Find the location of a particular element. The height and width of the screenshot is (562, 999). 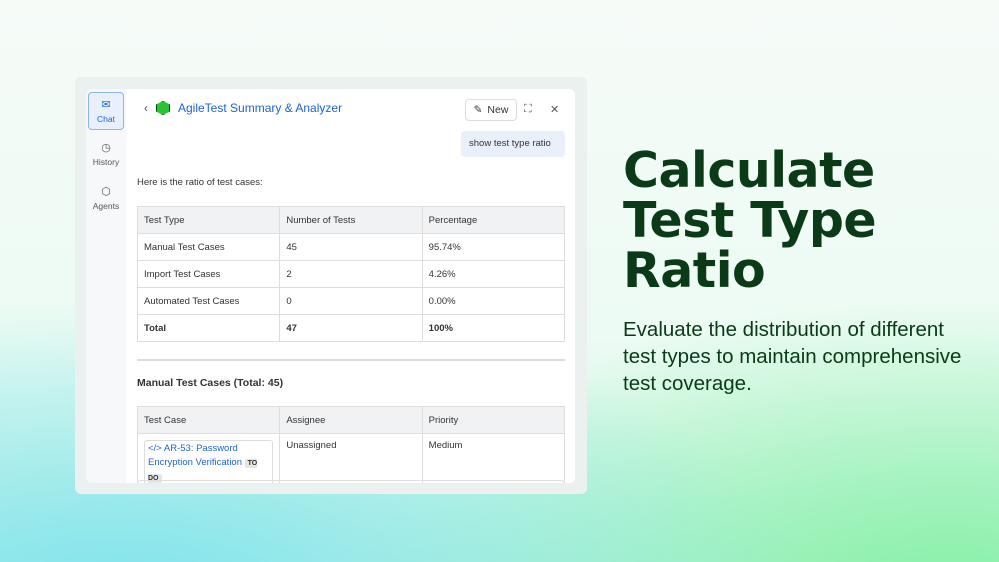

sidebar-item-label: Chat is located at coordinates (106, 119).